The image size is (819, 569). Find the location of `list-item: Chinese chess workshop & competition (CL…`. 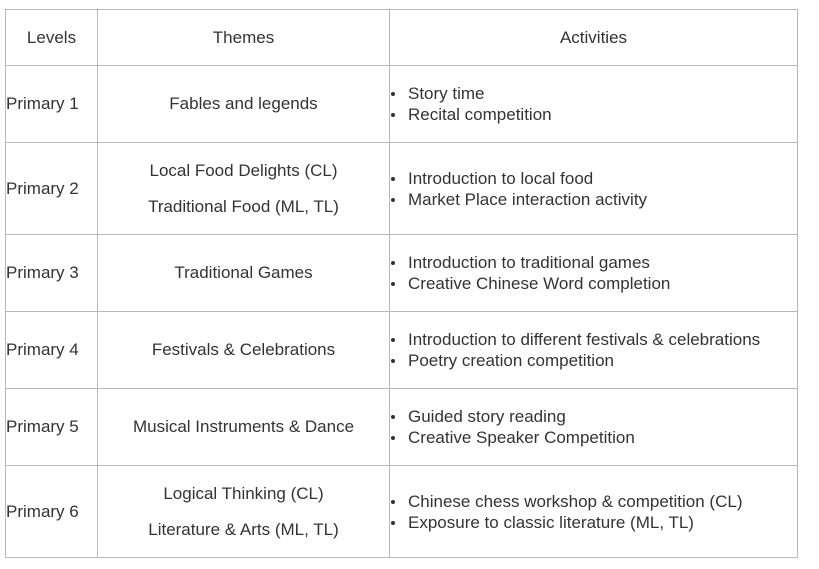

list-item: Chinese chess workshop & competition (CL… is located at coordinates (593, 501).